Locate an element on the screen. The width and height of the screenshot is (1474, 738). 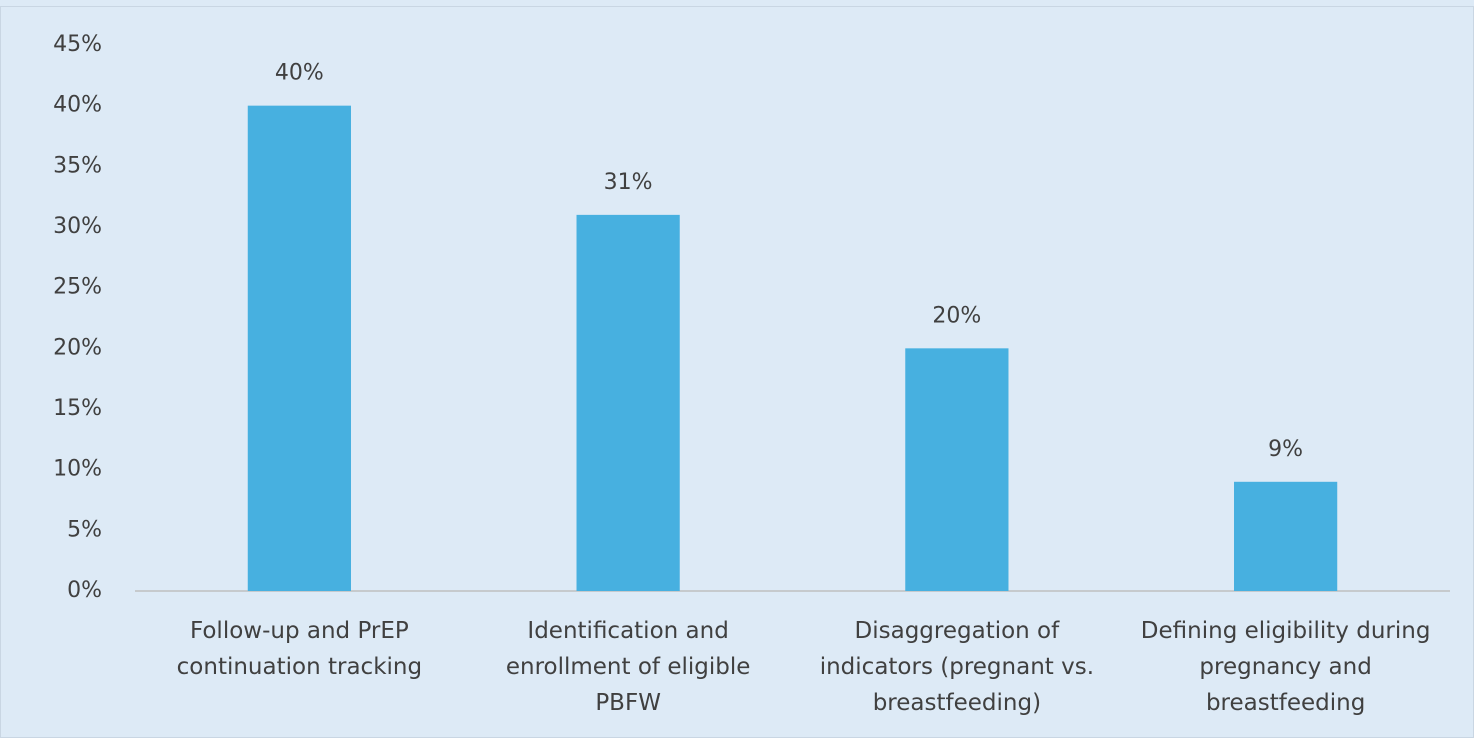
y-tick-label: 20% is located at coordinates (77, 347).